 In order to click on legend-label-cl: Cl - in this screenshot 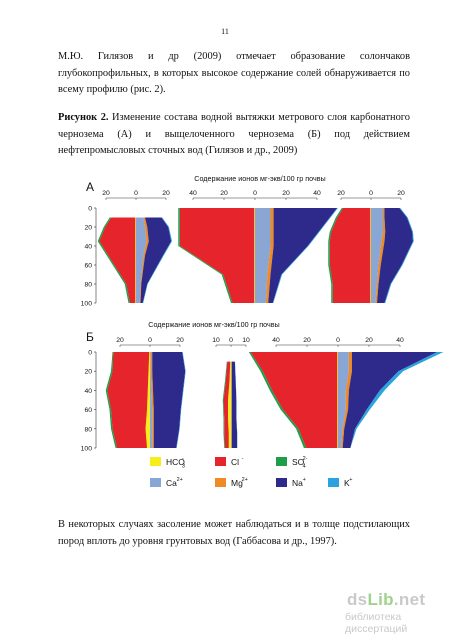, I will do `click(237, 461)`.